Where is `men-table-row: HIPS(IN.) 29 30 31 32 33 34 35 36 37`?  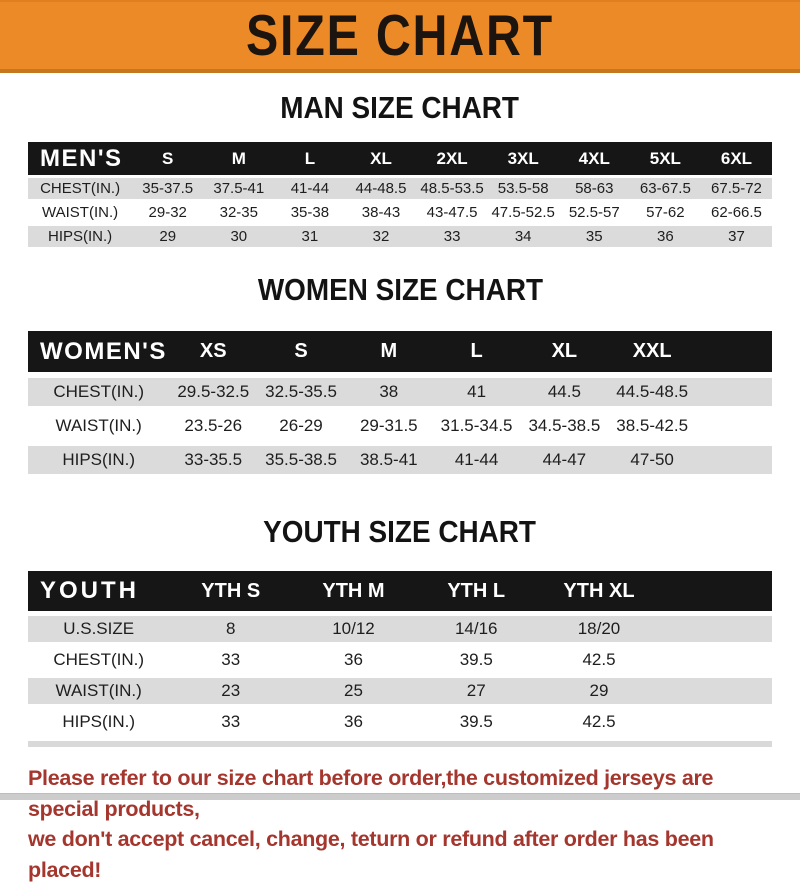
men-table-row: HIPS(IN.) 29 30 31 32 33 34 35 36 37 is located at coordinates (400, 236).